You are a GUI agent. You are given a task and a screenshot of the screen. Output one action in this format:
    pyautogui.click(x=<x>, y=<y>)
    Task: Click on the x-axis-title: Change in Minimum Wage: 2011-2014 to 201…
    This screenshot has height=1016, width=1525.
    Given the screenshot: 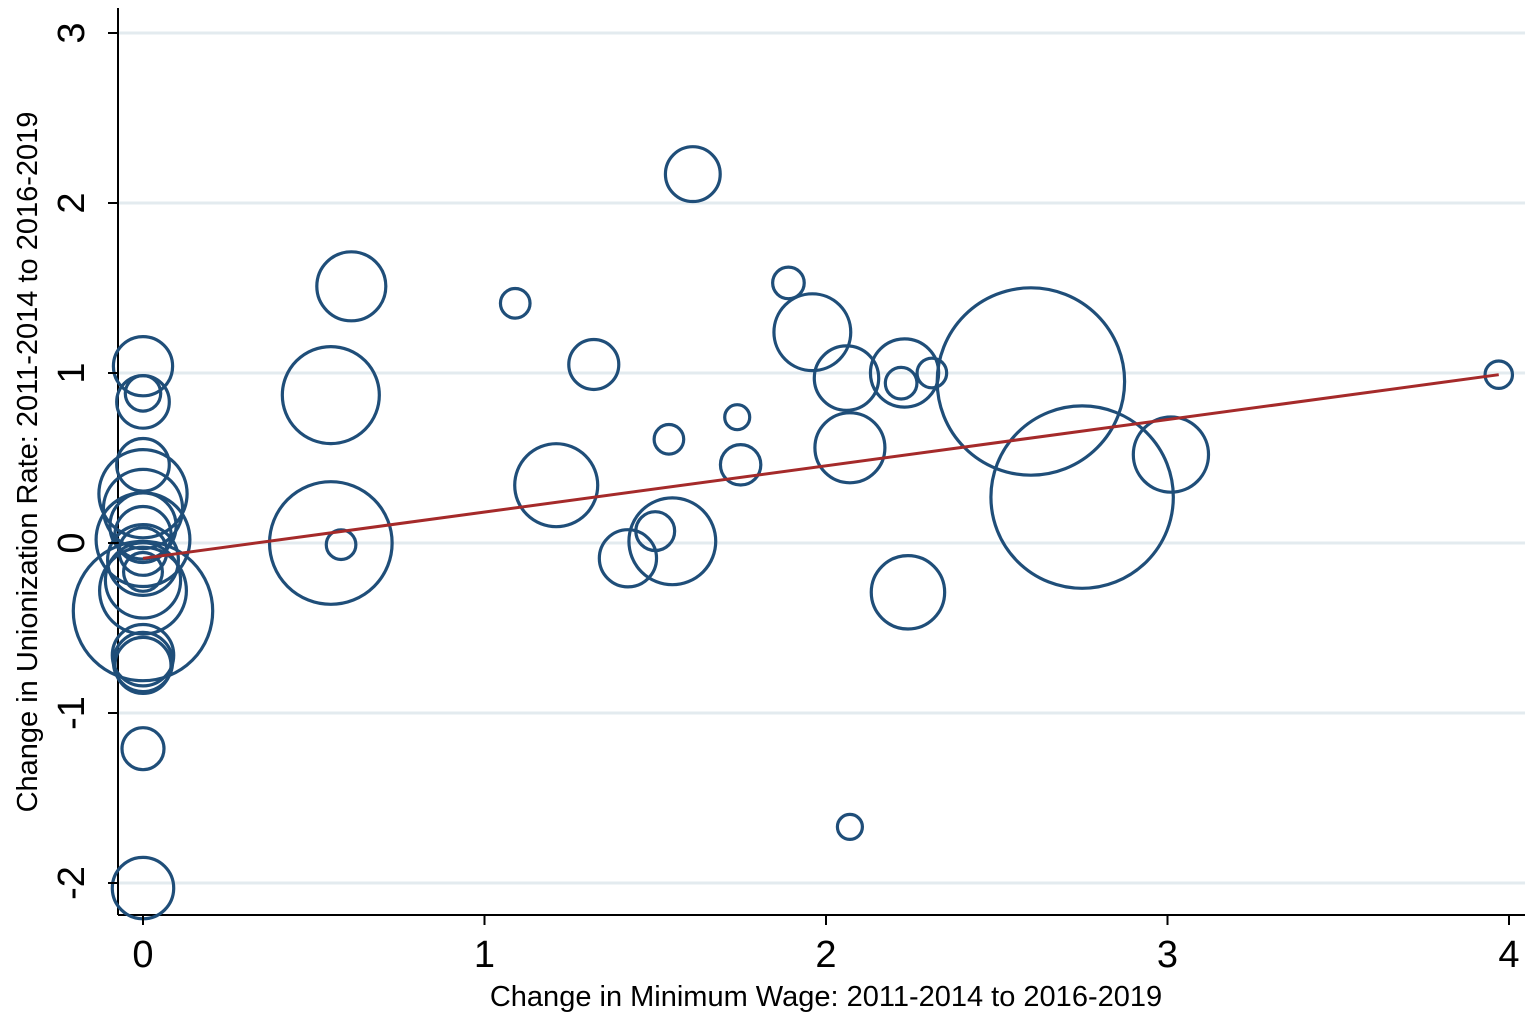 What is the action you would take?
    pyautogui.click(x=826, y=997)
    